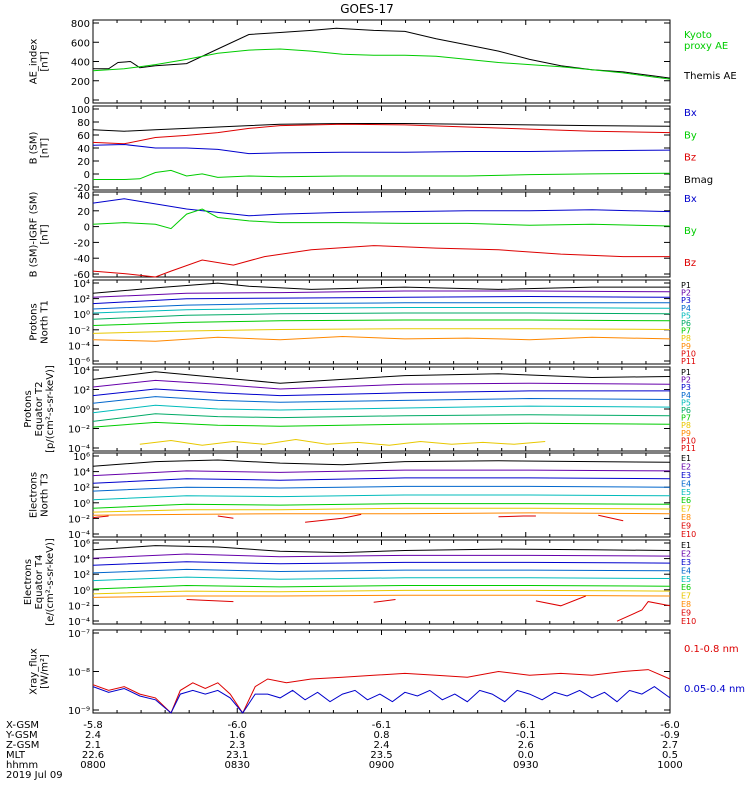 The image size is (750, 800). I want to click on y-tick-label: 10⁻⁸, so click(79, 673).